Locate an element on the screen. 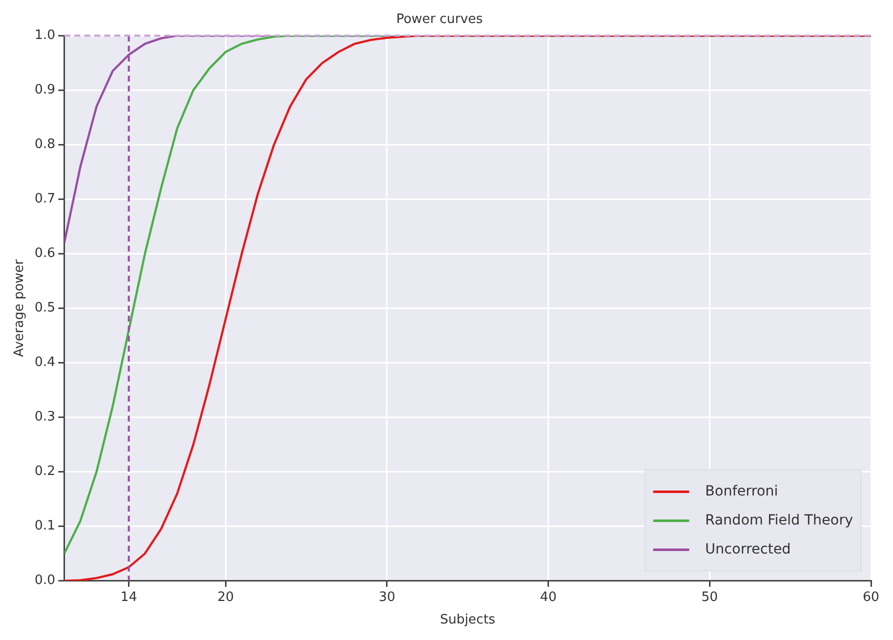  y-axis-title: Average power is located at coordinates (20, 308).